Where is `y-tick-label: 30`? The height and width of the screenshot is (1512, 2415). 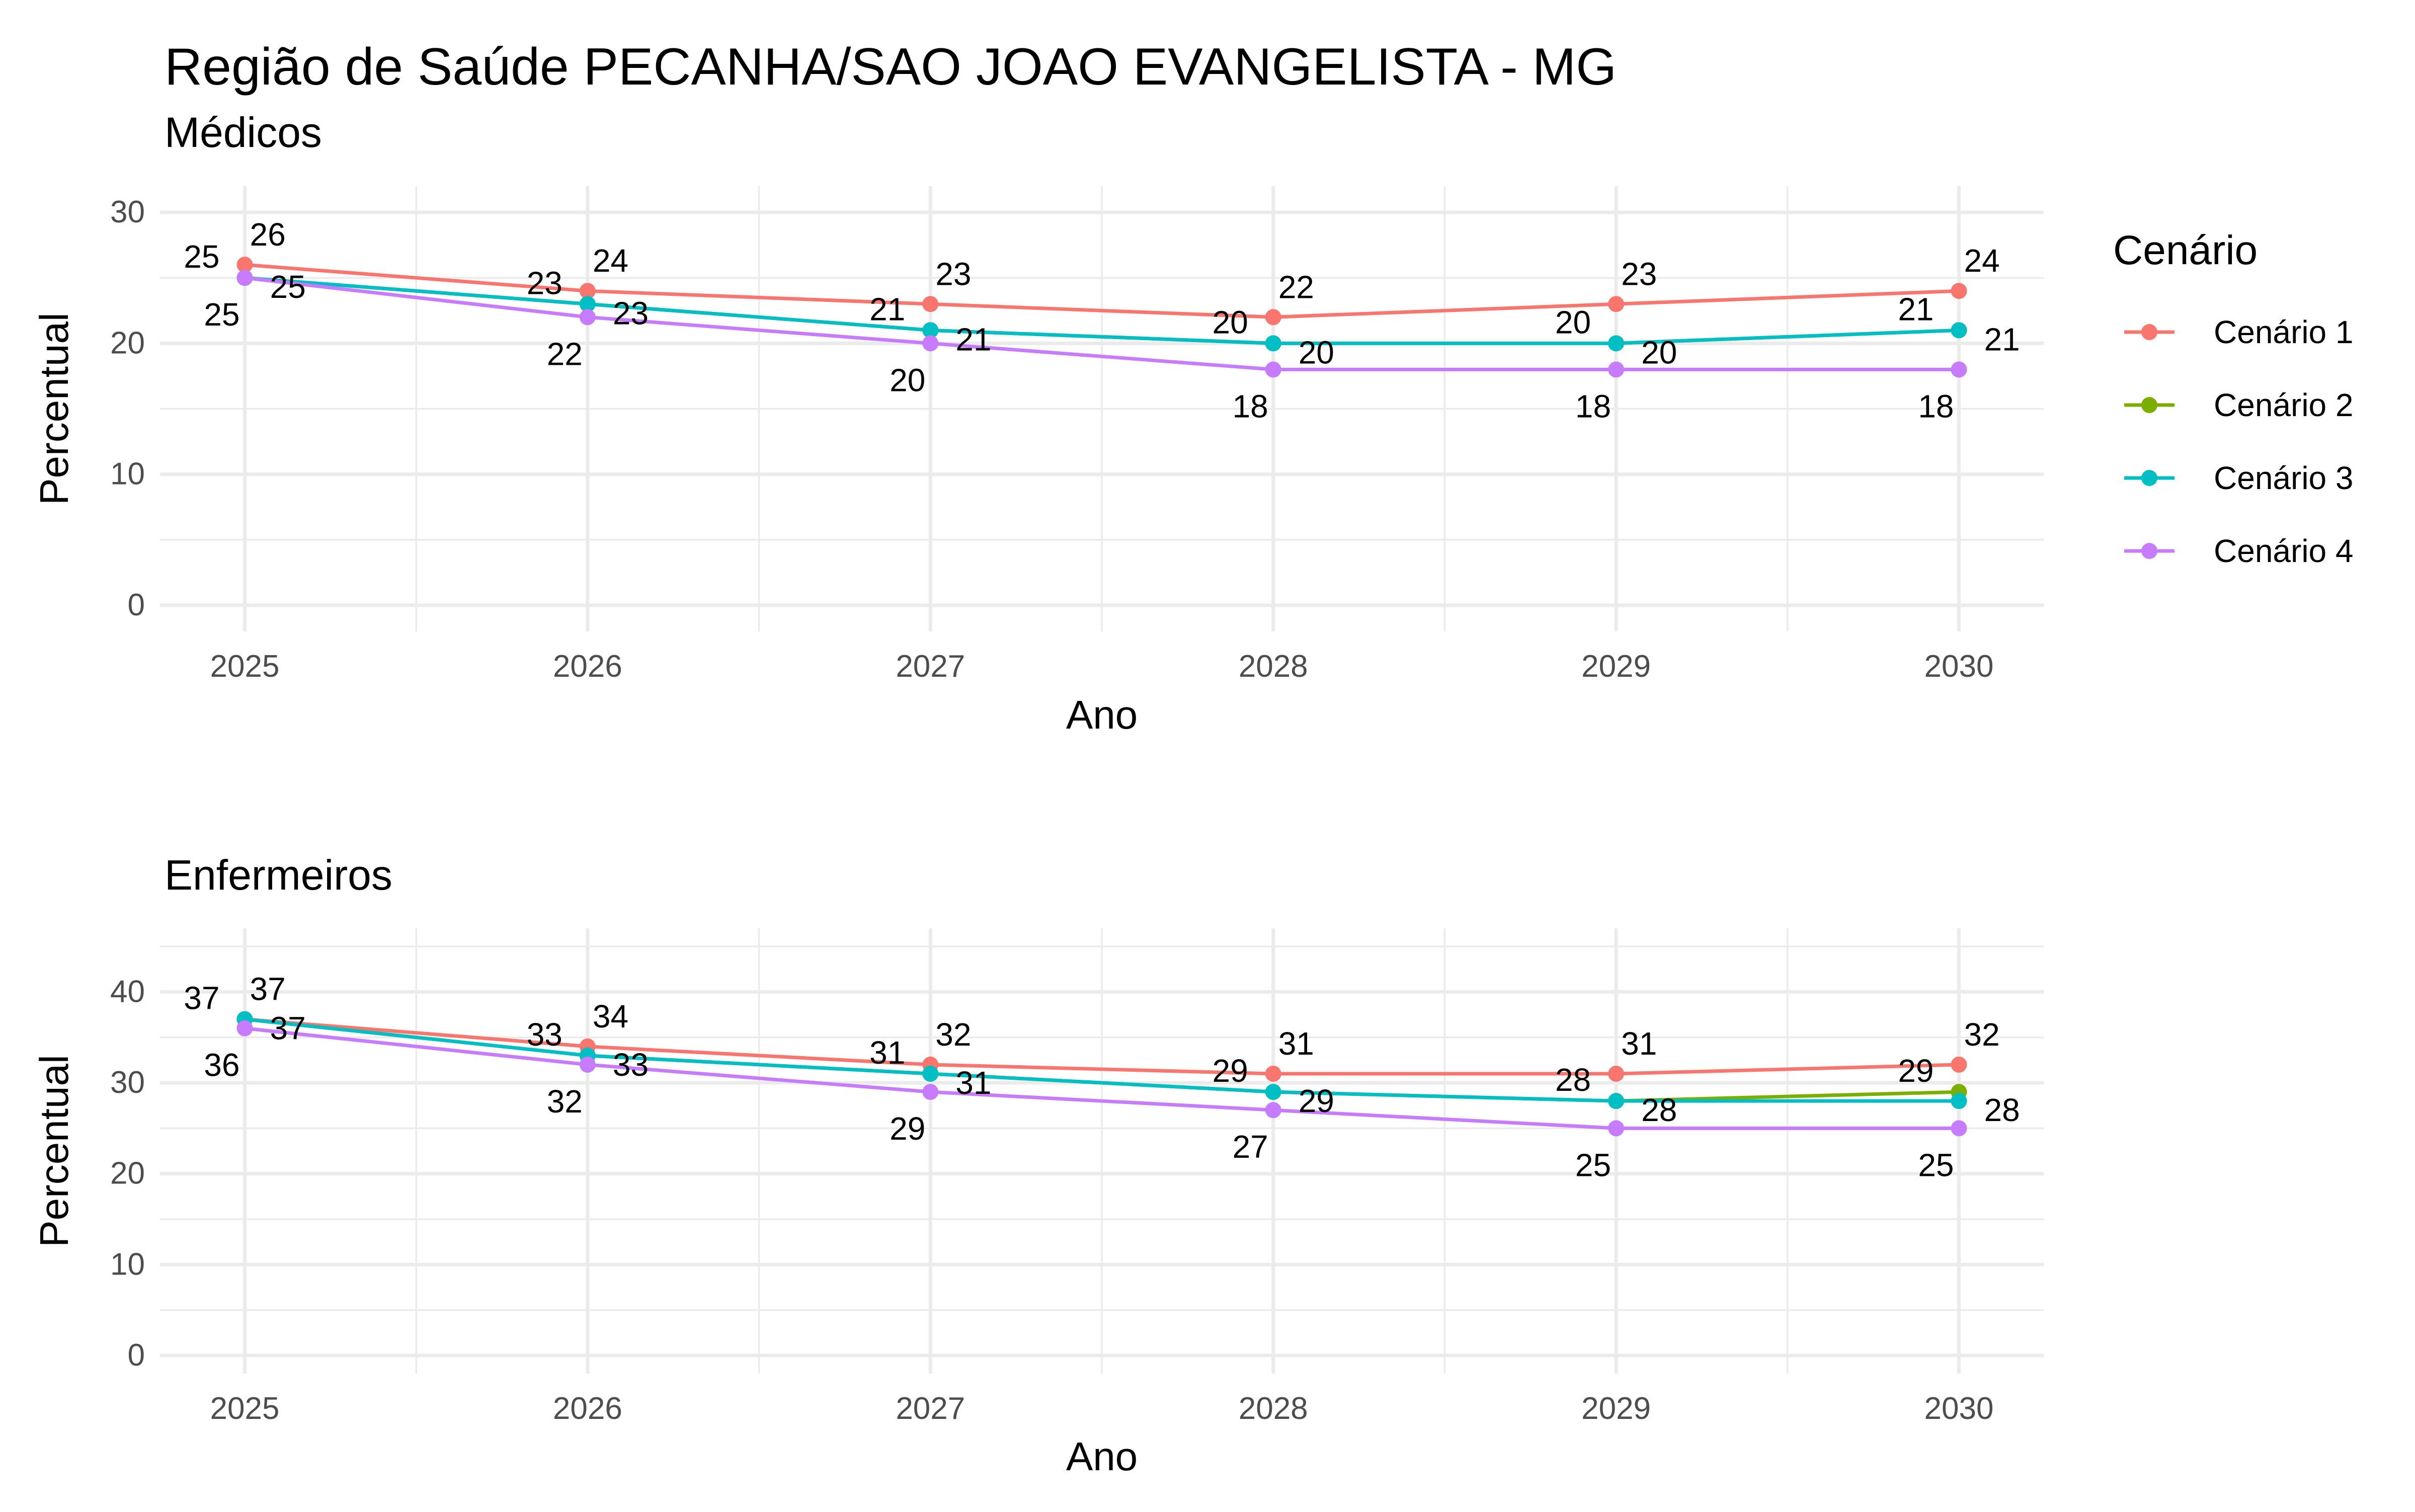
y-tick-label: 30 is located at coordinates (127, 212).